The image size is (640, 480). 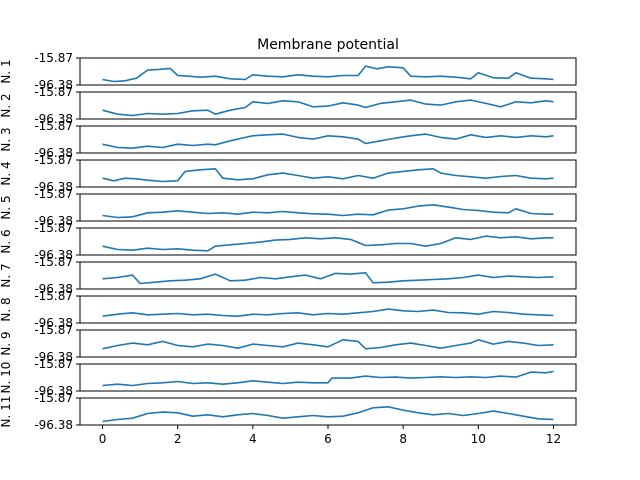 I want to click on panel-label: N. 6, so click(x=6, y=241).